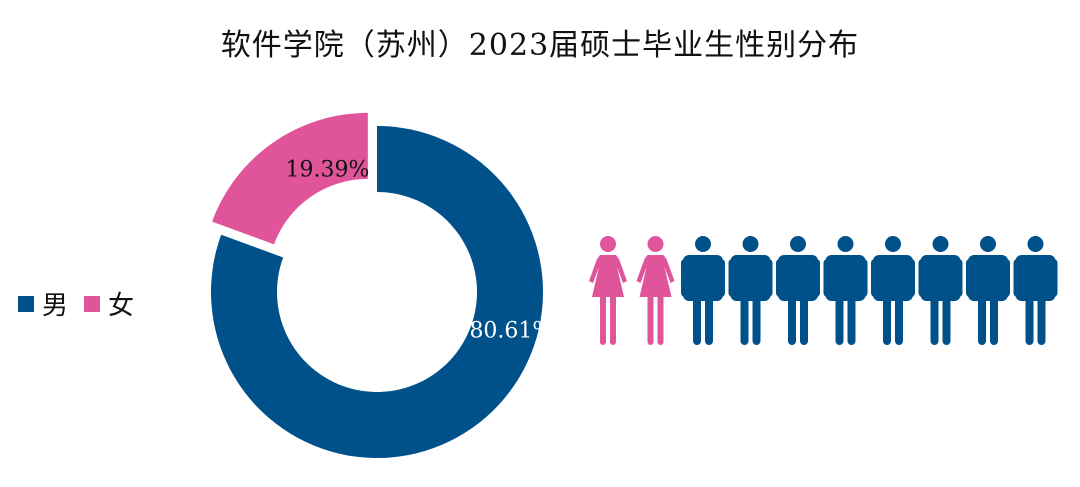 Image resolution: width=1080 pixels, height=487 pixels. I want to click on legend: 男 女, so click(76, 303).